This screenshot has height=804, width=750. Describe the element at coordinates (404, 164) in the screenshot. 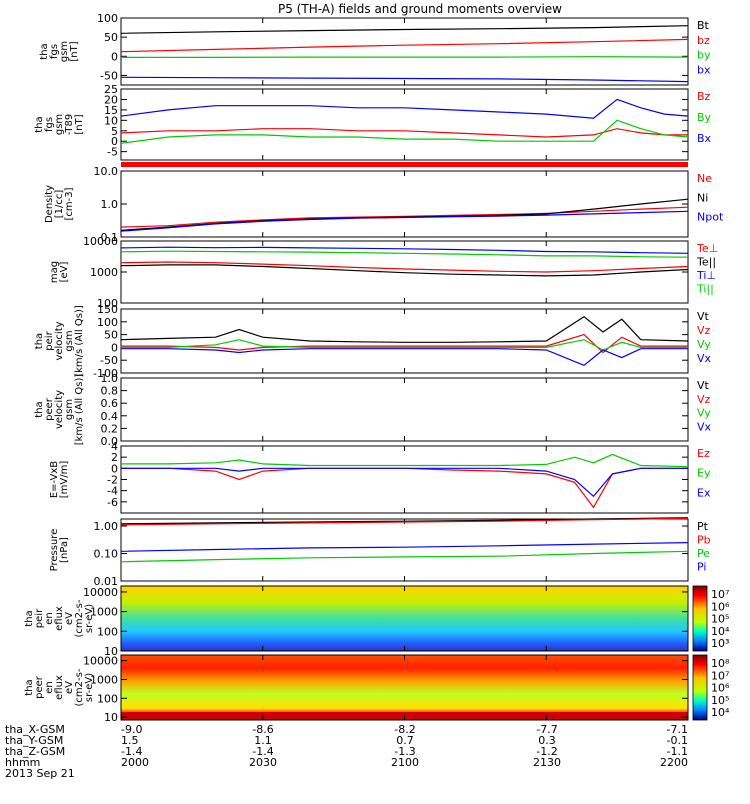

I see `separator-bar` at that location.